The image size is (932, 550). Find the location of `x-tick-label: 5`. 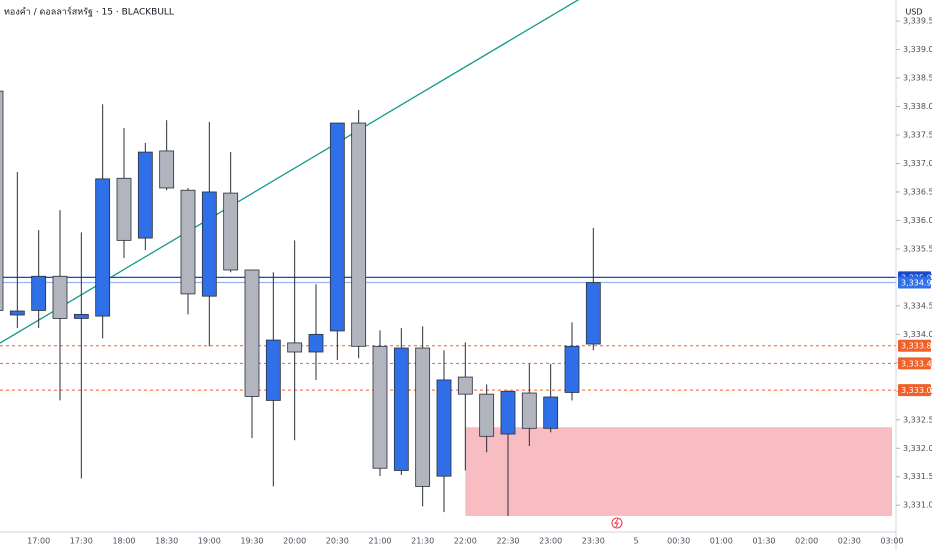

x-tick-label: 5 is located at coordinates (635, 541).